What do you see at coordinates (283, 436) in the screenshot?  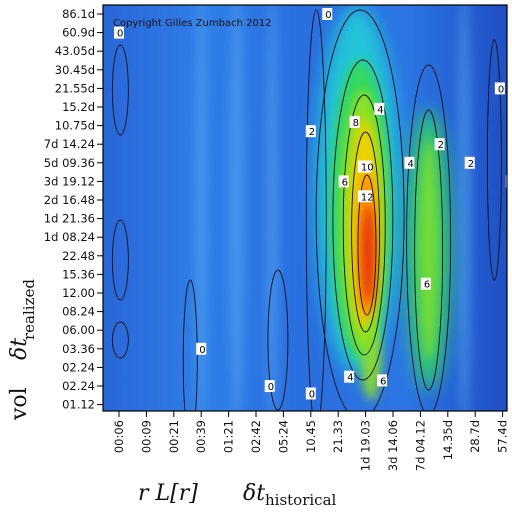 I see `x-tick-label: 05:24` at bounding box center [283, 436].